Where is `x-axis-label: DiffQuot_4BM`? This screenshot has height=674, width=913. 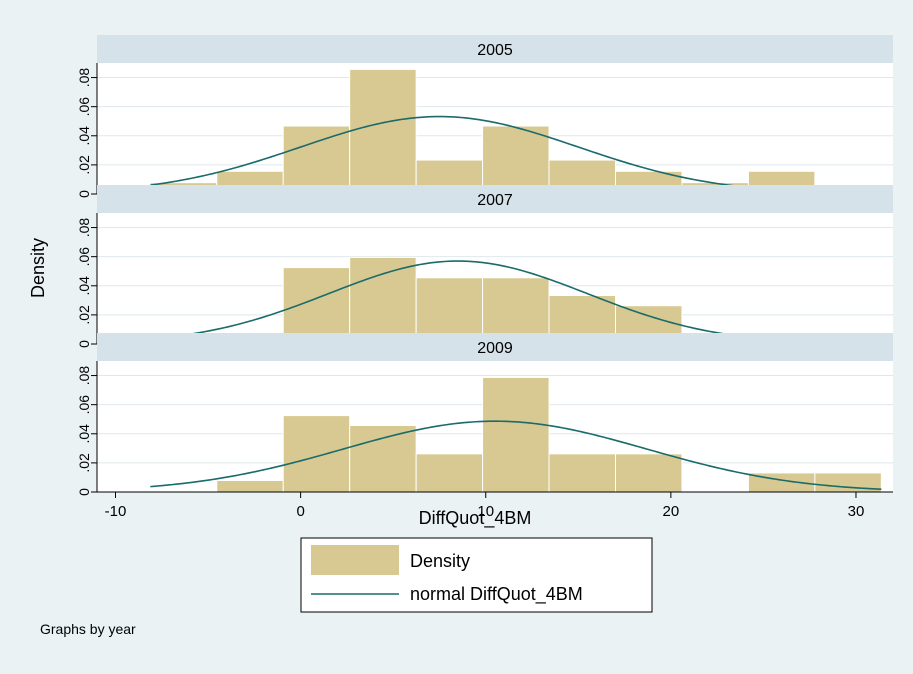 x-axis-label: DiffQuot_4BM is located at coordinates (475, 518).